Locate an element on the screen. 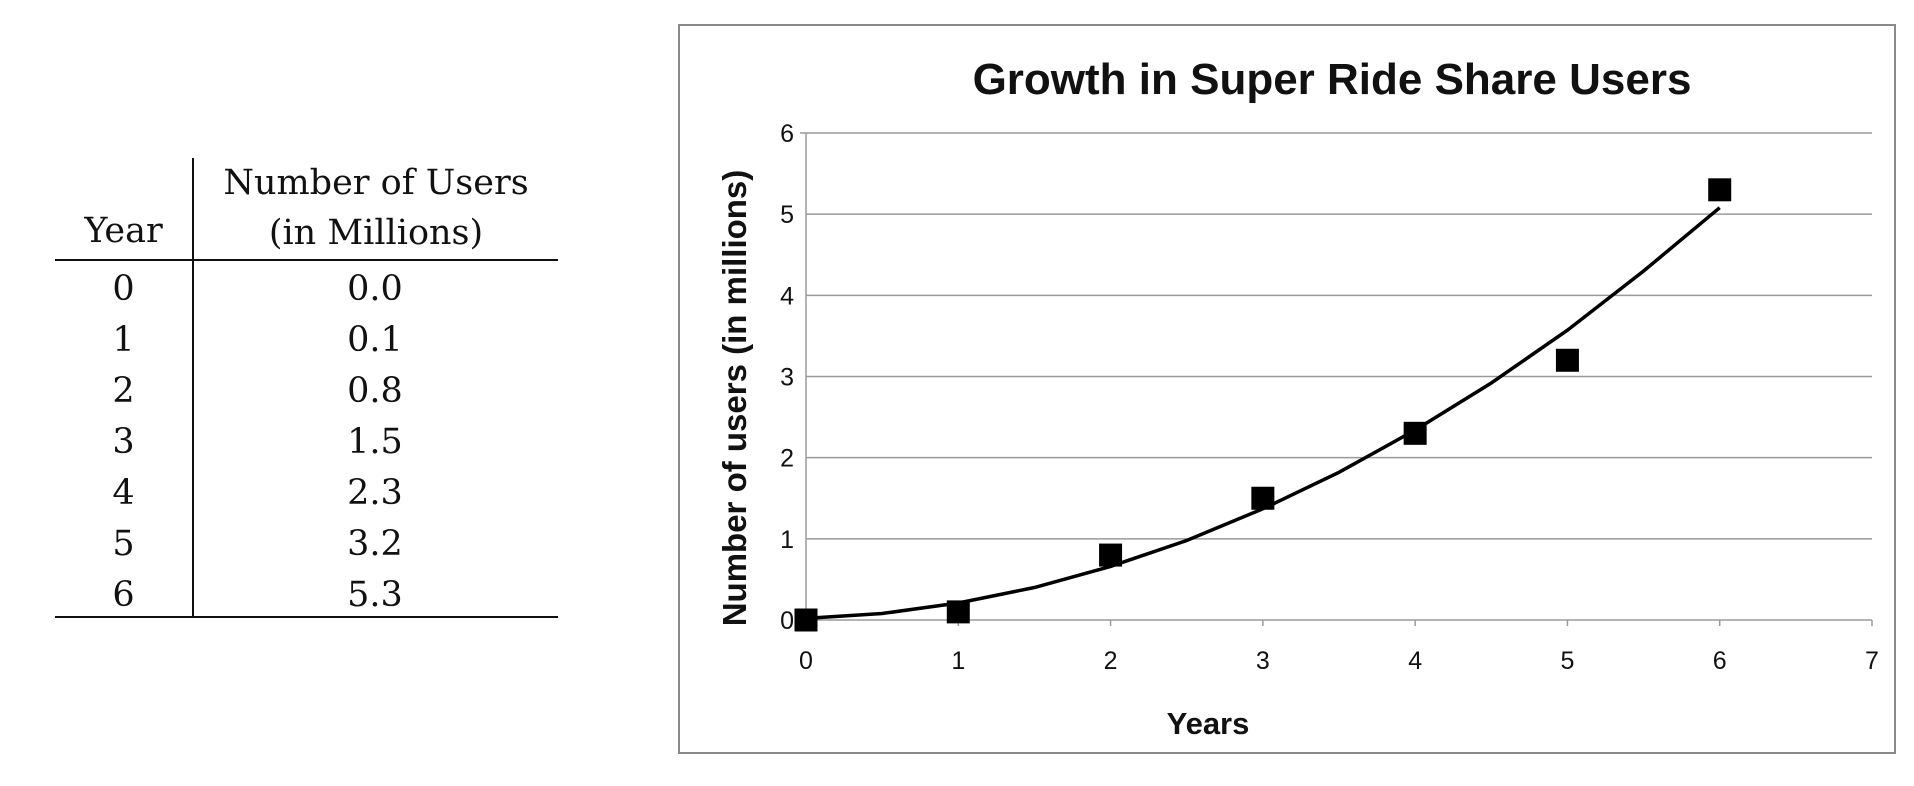 The image size is (1914, 786). y-tick-label-1: 1 is located at coordinates (787, 540).